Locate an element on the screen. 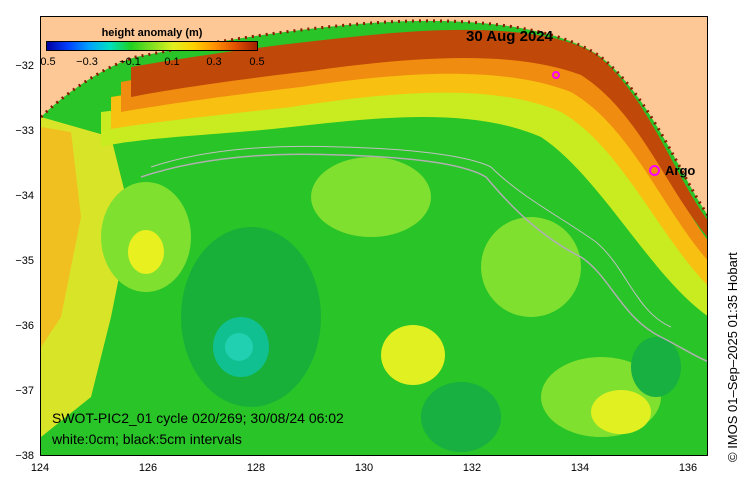  x-tick-label: 132 is located at coordinates (472, 468).